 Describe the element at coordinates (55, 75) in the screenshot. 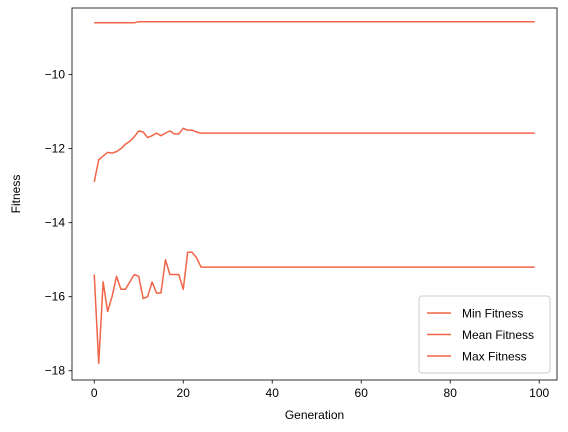

I see `y-tick-label: −10` at that location.